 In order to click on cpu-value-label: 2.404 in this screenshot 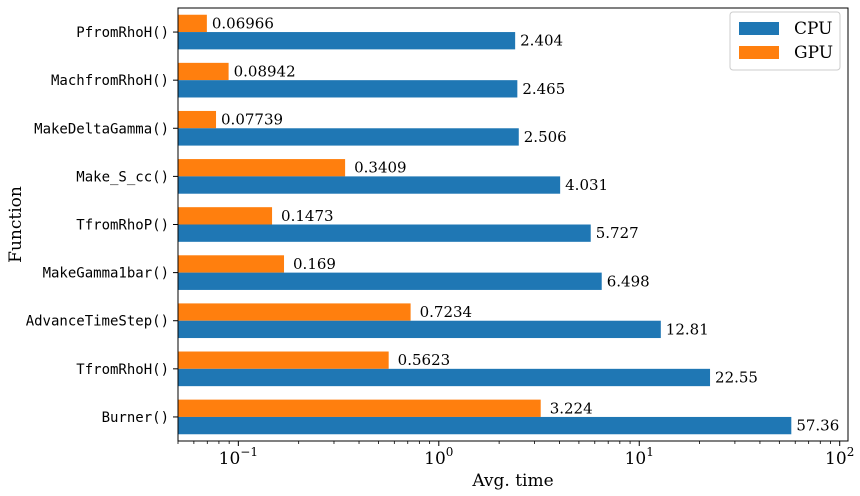, I will do `click(541, 41)`.